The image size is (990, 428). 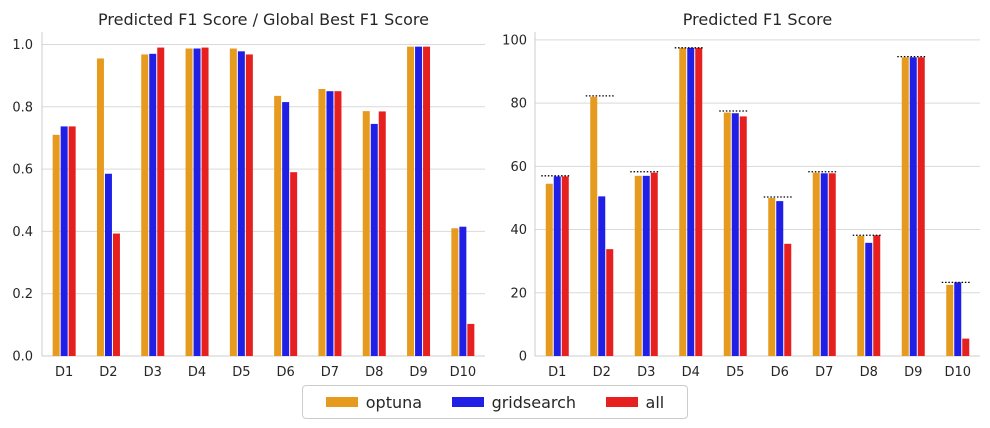 What do you see at coordinates (518, 167) in the screenshot?
I see `y-tick-label: 60` at bounding box center [518, 167].